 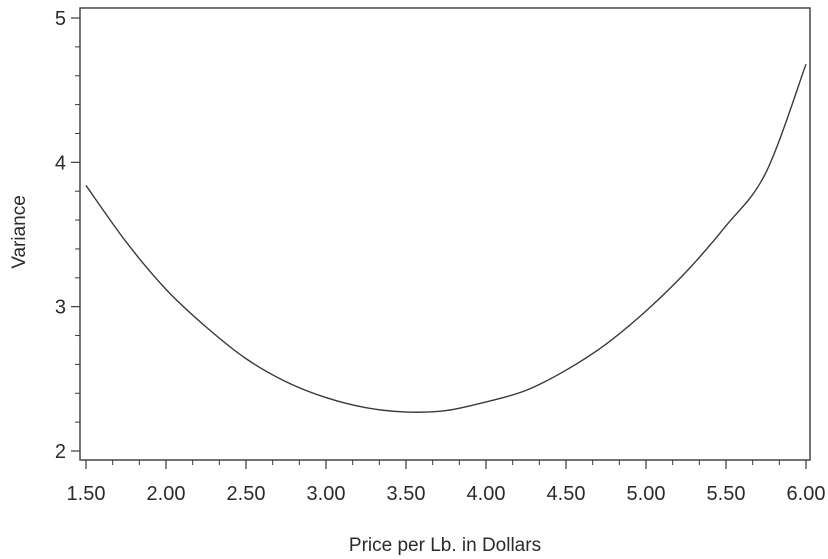 What do you see at coordinates (166, 494) in the screenshot?
I see `x-tick-label: 2.00` at bounding box center [166, 494].